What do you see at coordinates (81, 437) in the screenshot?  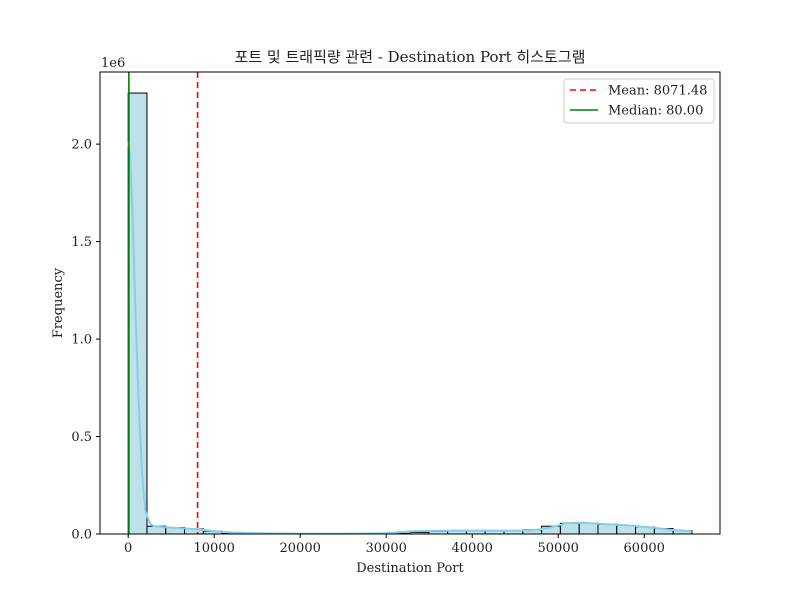 I see `y-tick-label: 0.5` at bounding box center [81, 437].